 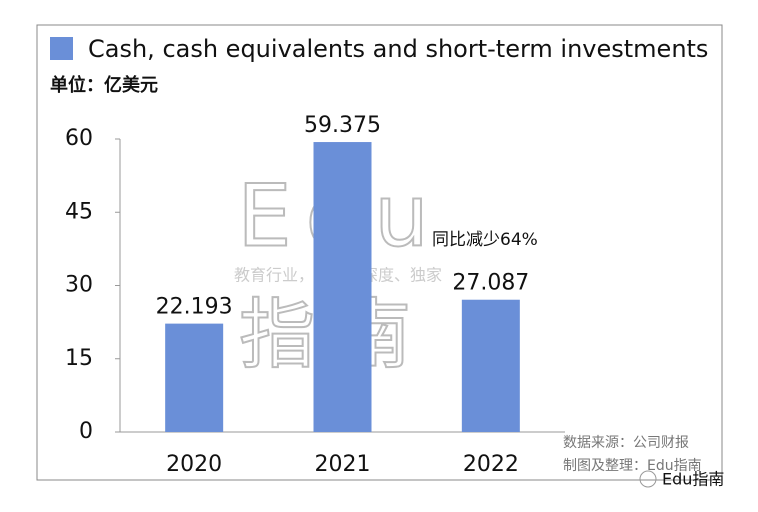 What do you see at coordinates (79, 358) in the screenshot?
I see `y-tick-label: 15` at bounding box center [79, 358].